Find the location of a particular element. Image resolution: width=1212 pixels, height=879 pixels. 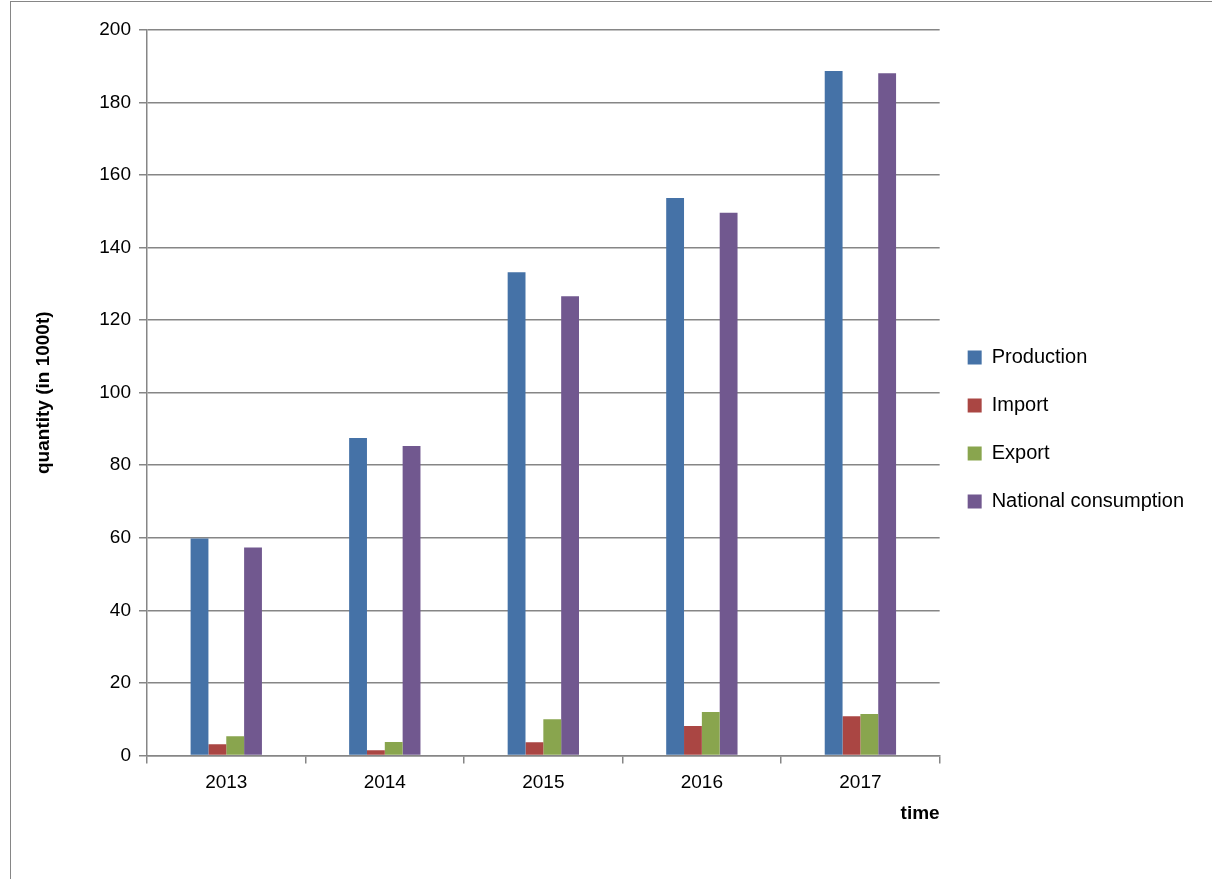

y-tick-label: 80 is located at coordinates (120, 464).